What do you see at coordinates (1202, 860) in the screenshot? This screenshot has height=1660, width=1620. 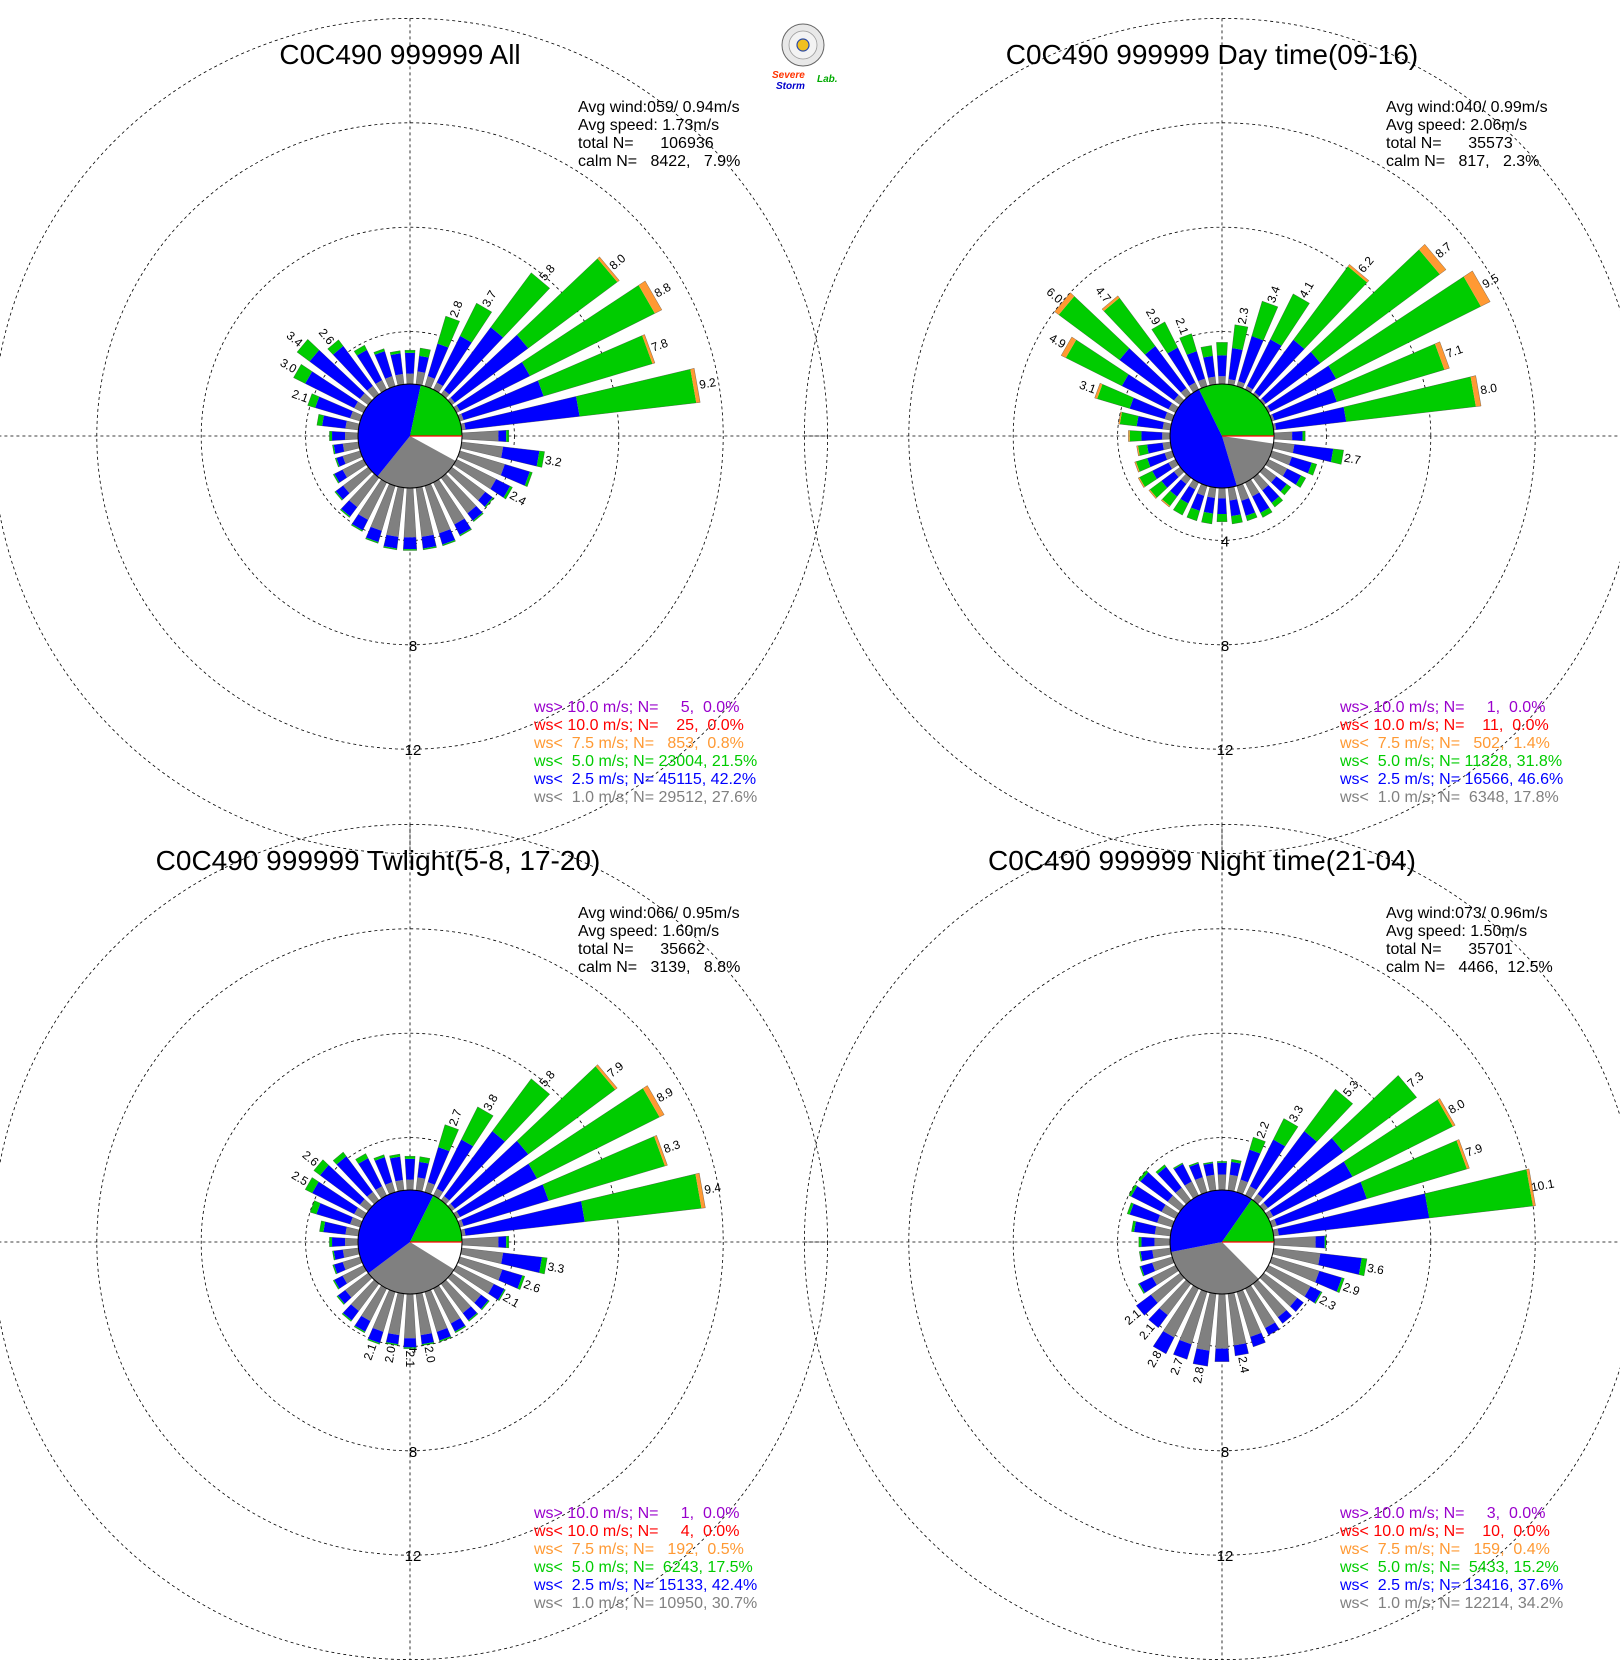 I see `panel-title: C0C490 999999 Night time(21-04)` at bounding box center [1202, 860].